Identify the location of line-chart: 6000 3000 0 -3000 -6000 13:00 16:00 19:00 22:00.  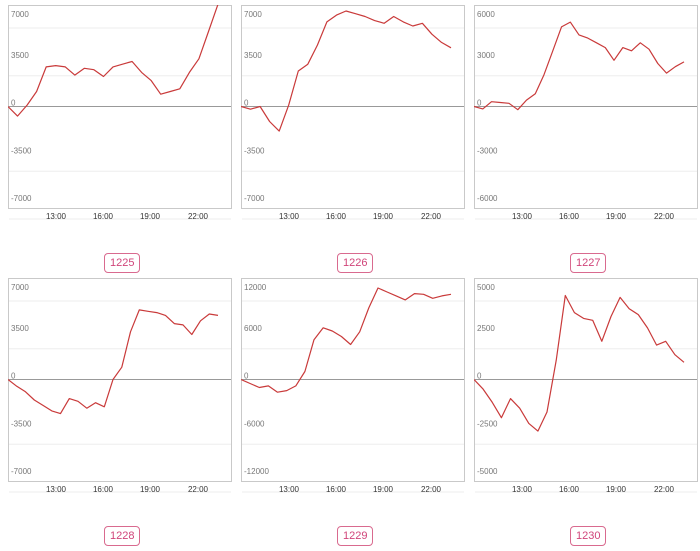
(586, 113).